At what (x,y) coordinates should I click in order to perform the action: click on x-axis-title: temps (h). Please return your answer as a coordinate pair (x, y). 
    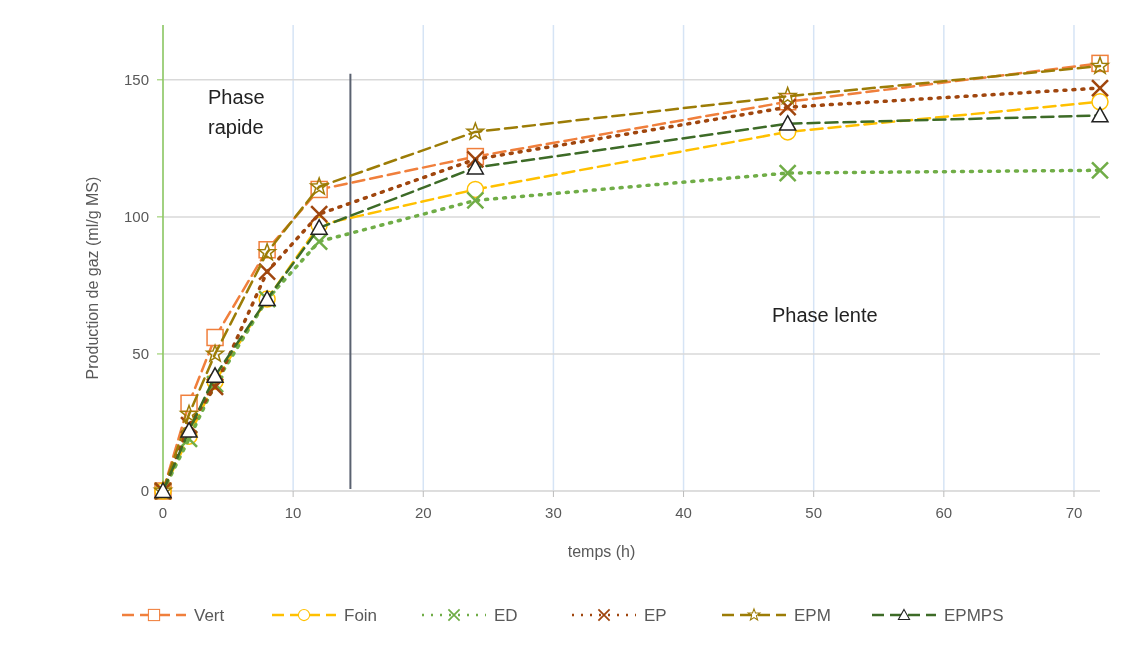
    Looking at the image, I should click on (601, 551).